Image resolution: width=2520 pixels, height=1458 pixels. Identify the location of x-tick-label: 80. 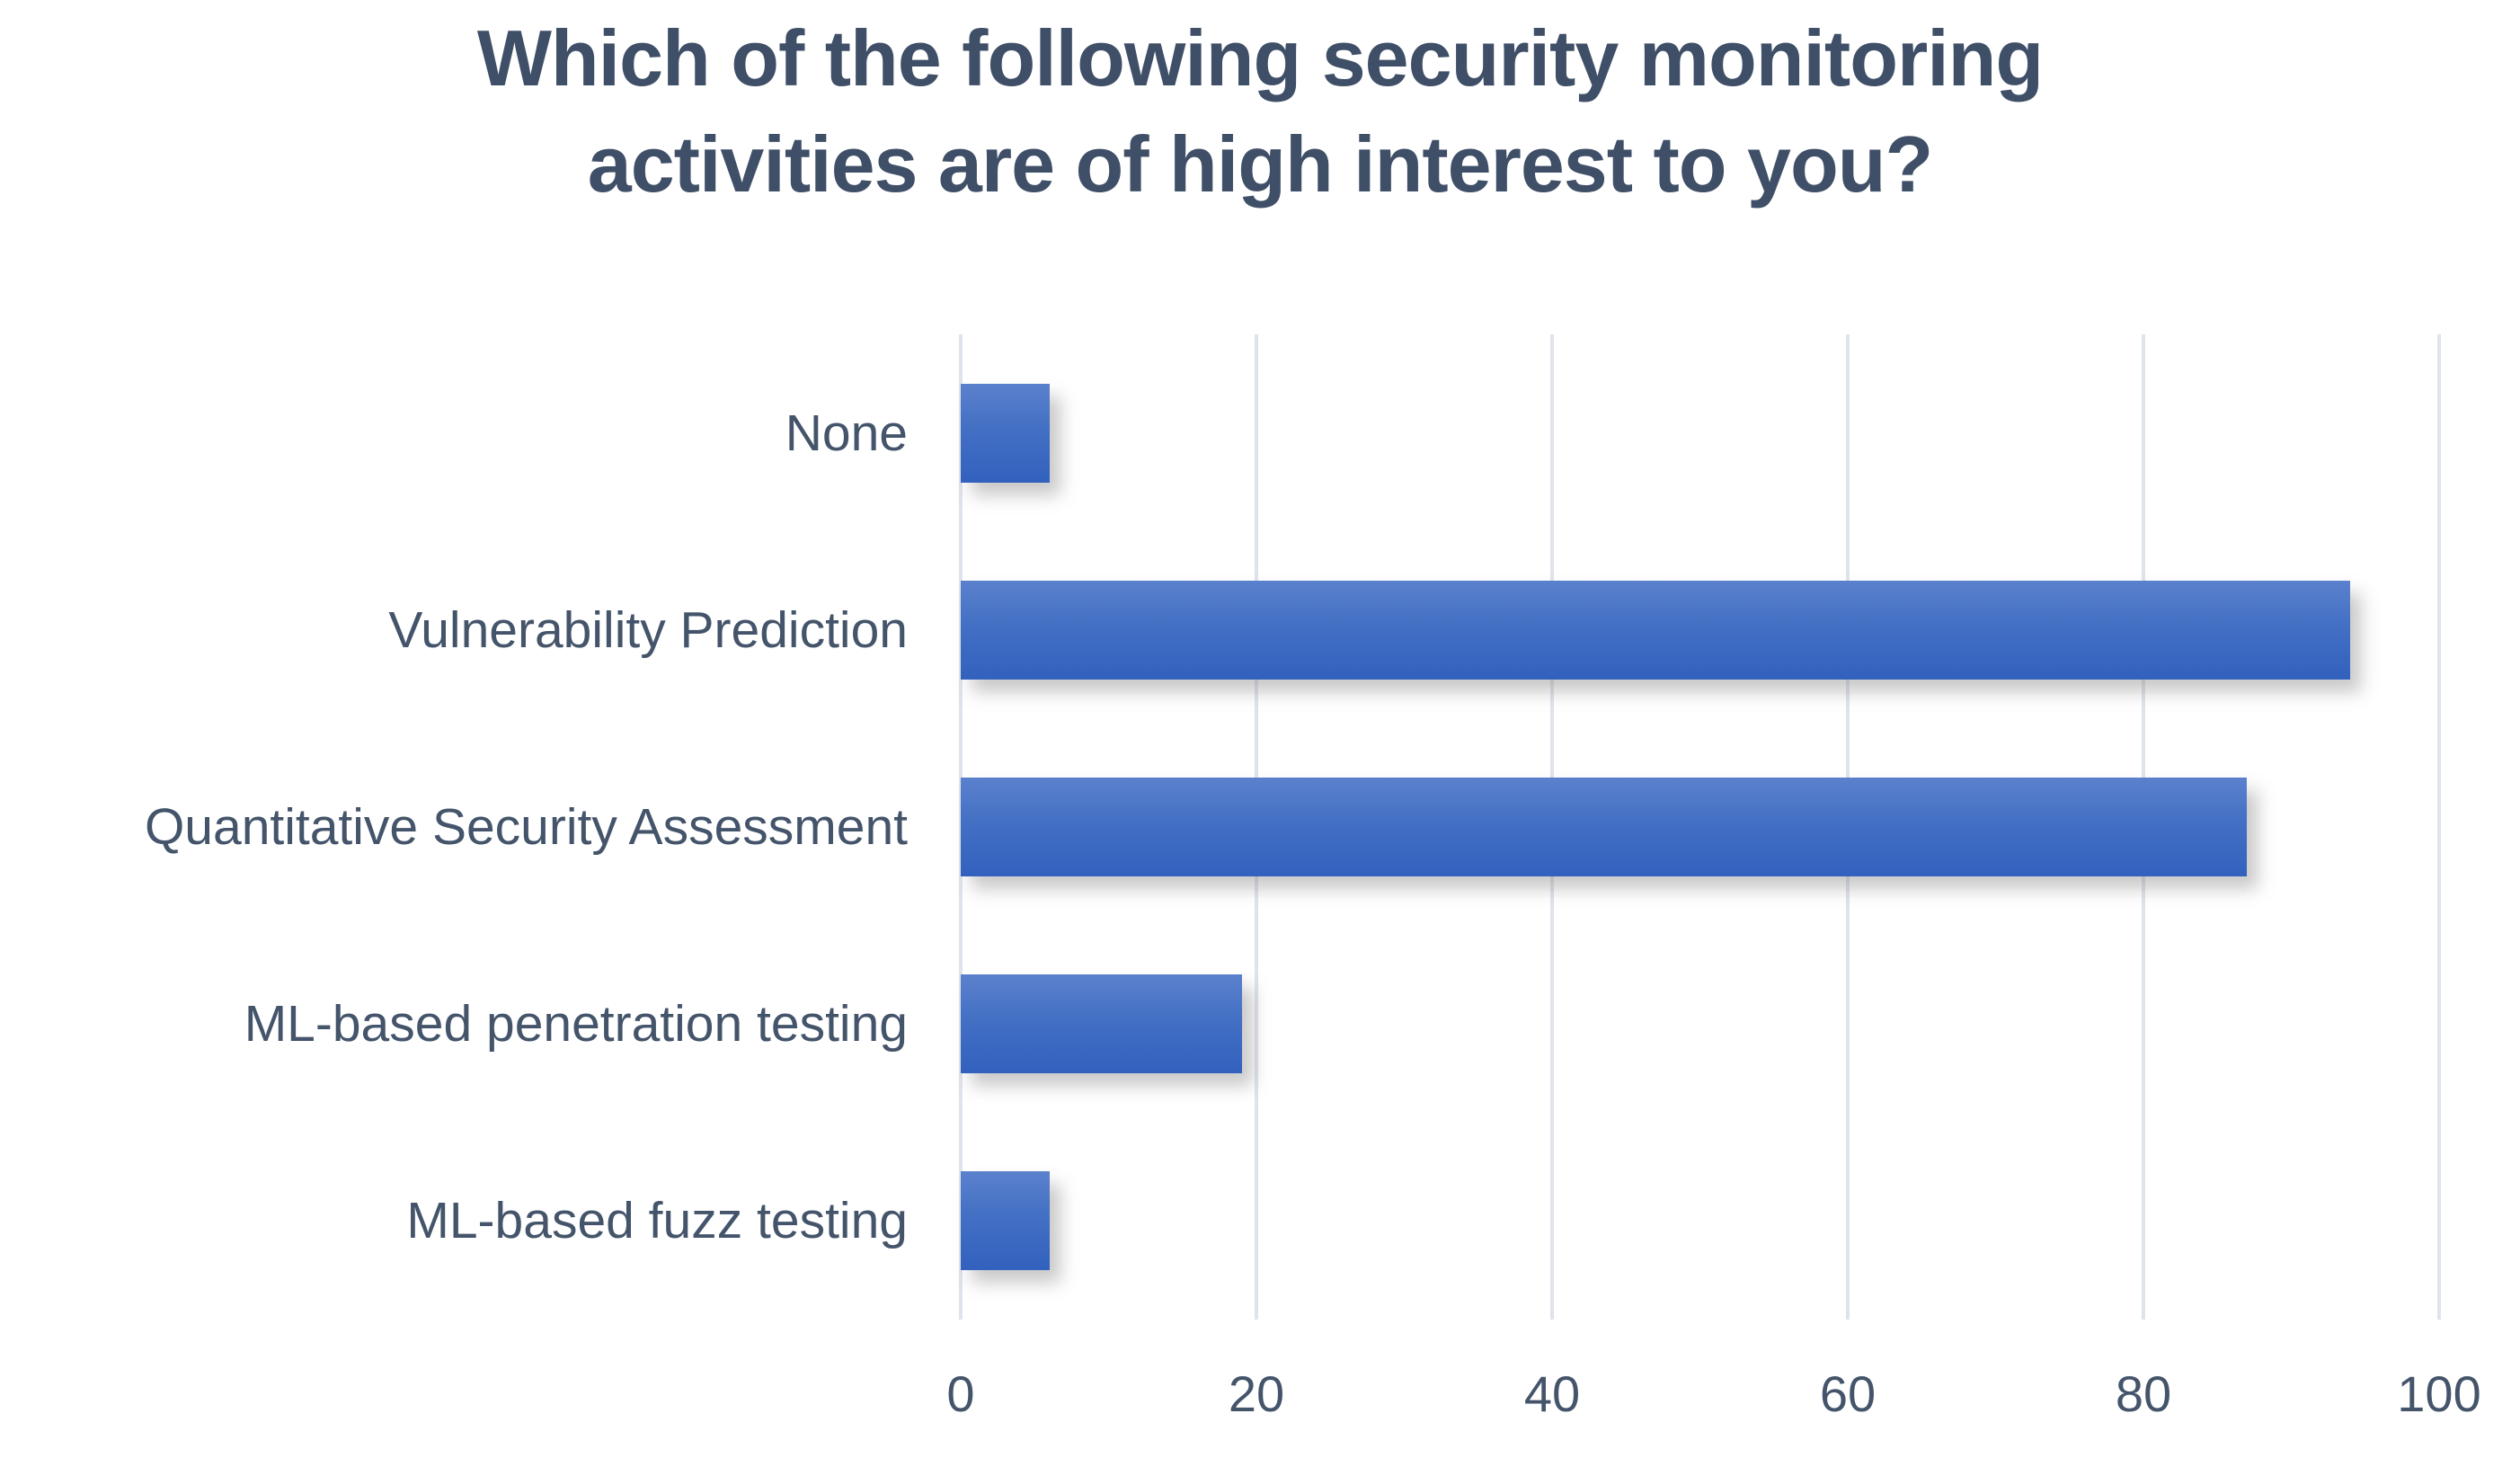
(2143, 1393).